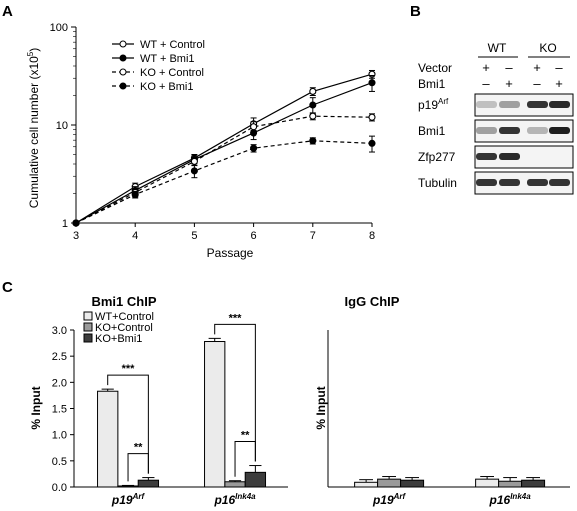 The height and width of the screenshot is (511, 577). Describe the element at coordinates (547, 48) in the screenshot. I see `blot-group-label: KO` at that location.